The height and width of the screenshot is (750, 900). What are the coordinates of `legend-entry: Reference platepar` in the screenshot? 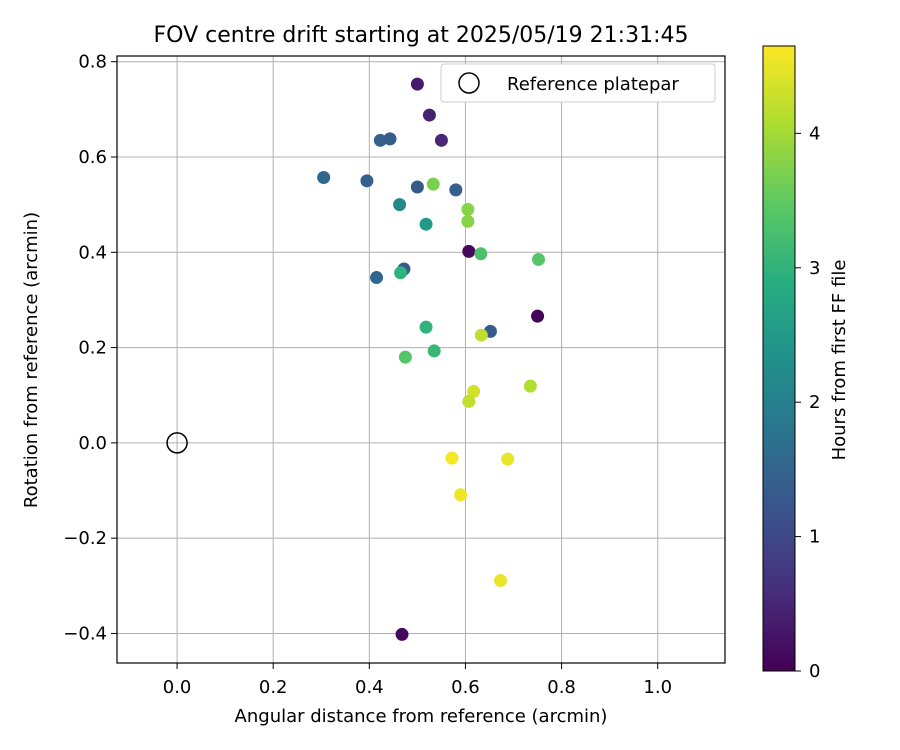 It's located at (593, 84).